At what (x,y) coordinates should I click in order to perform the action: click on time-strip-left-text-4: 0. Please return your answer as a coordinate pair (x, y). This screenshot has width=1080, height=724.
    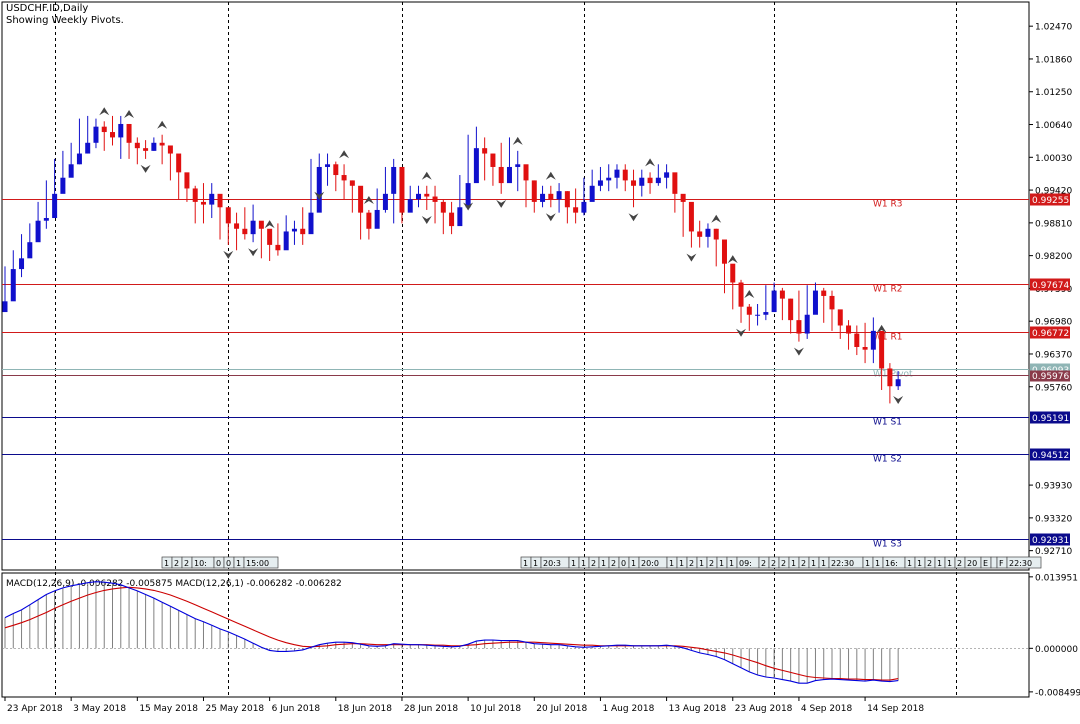
    Looking at the image, I should click on (218, 563).